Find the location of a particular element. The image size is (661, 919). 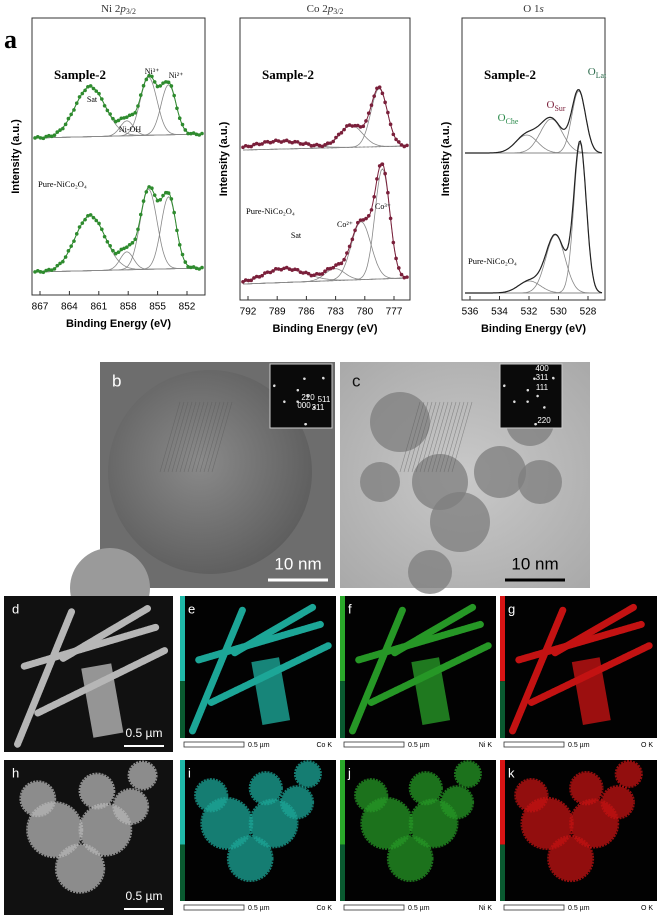

x-tick-label: 536 is located at coordinates (470, 312).